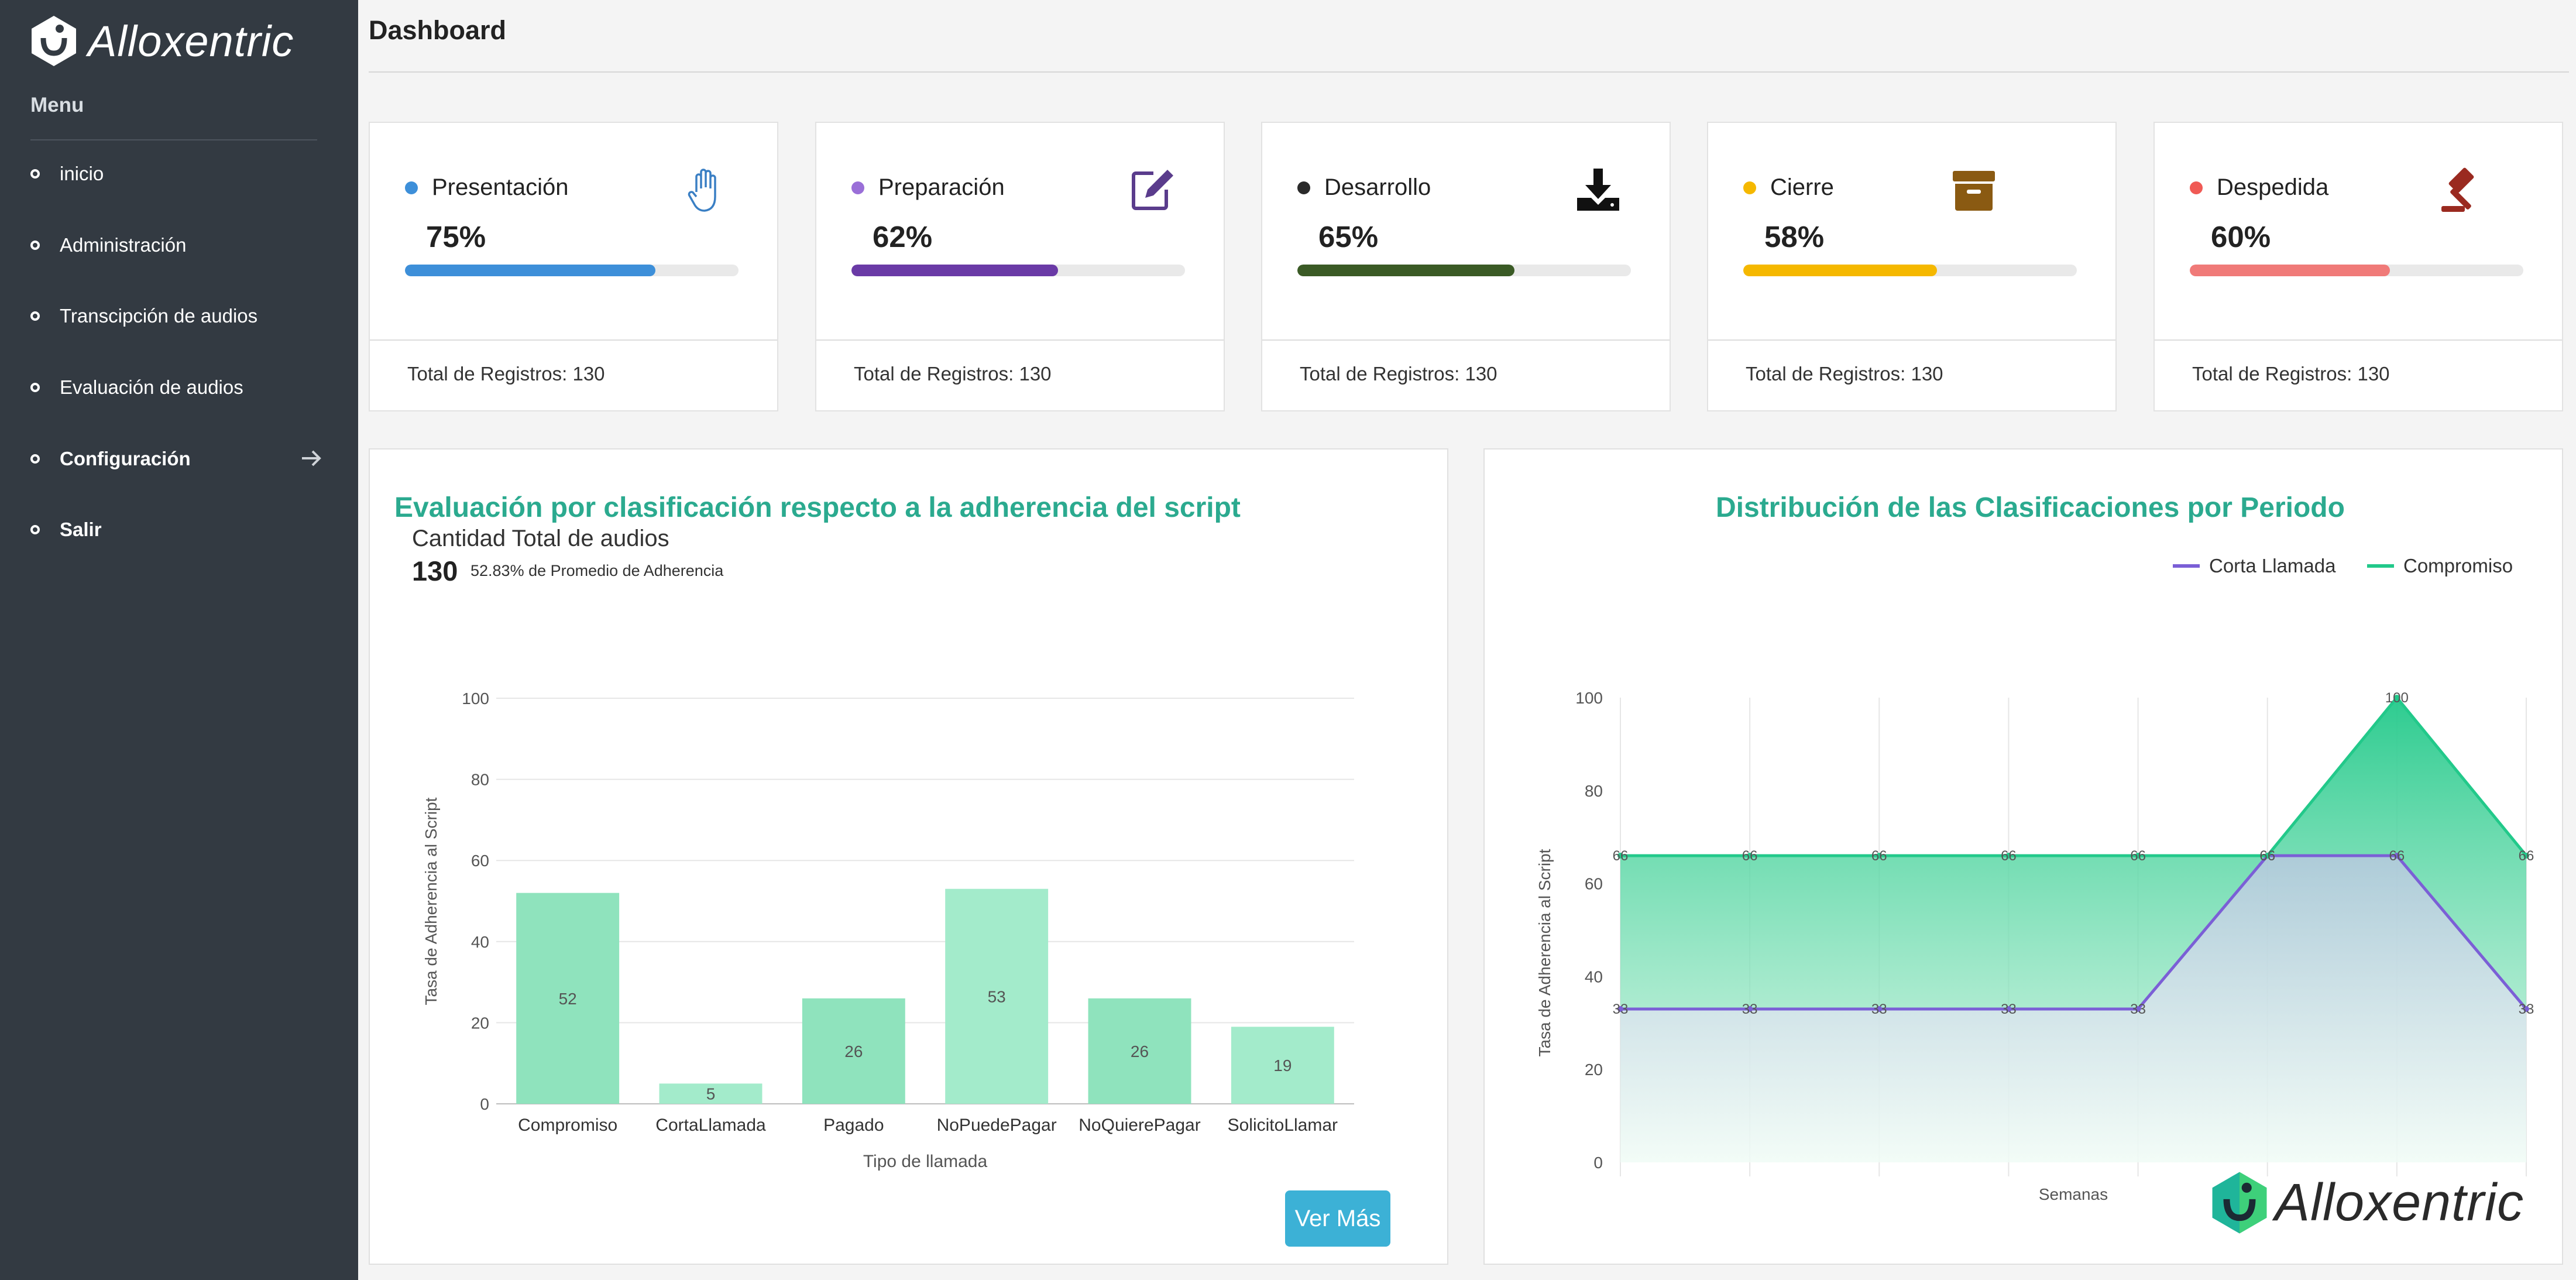  Describe the element at coordinates (438, 30) in the screenshot. I see `page-title: Dashboard` at that location.